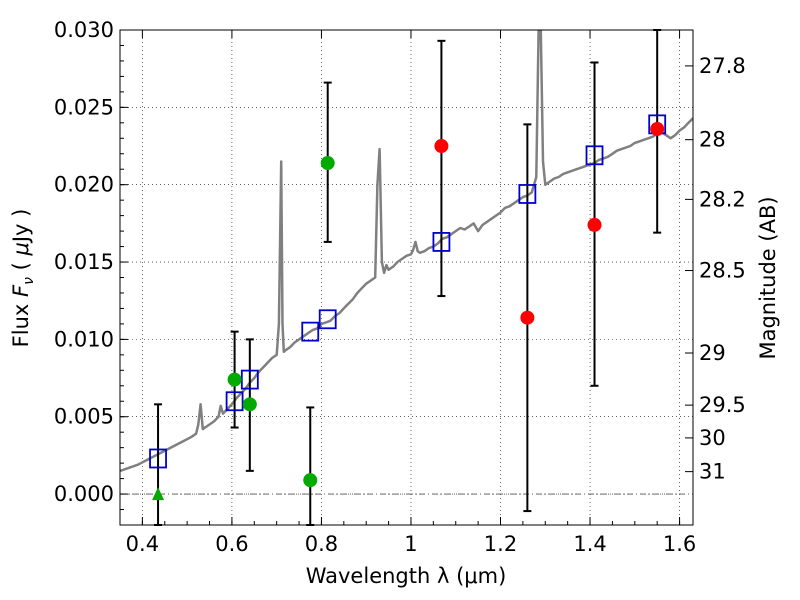 Image resolution: width=800 pixels, height=600 pixels. Describe the element at coordinates (722, 199) in the screenshot. I see `mag-tick-label: 28.2` at that location.